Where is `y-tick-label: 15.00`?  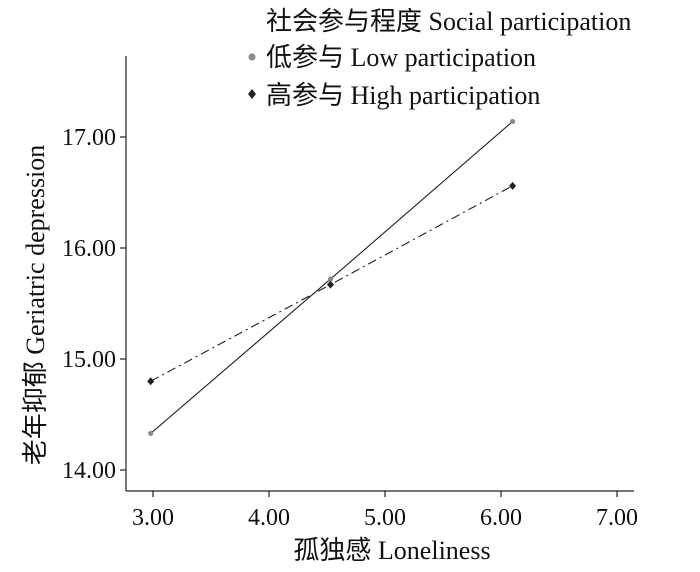
y-tick-label: 15.00 is located at coordinates (89, 360).